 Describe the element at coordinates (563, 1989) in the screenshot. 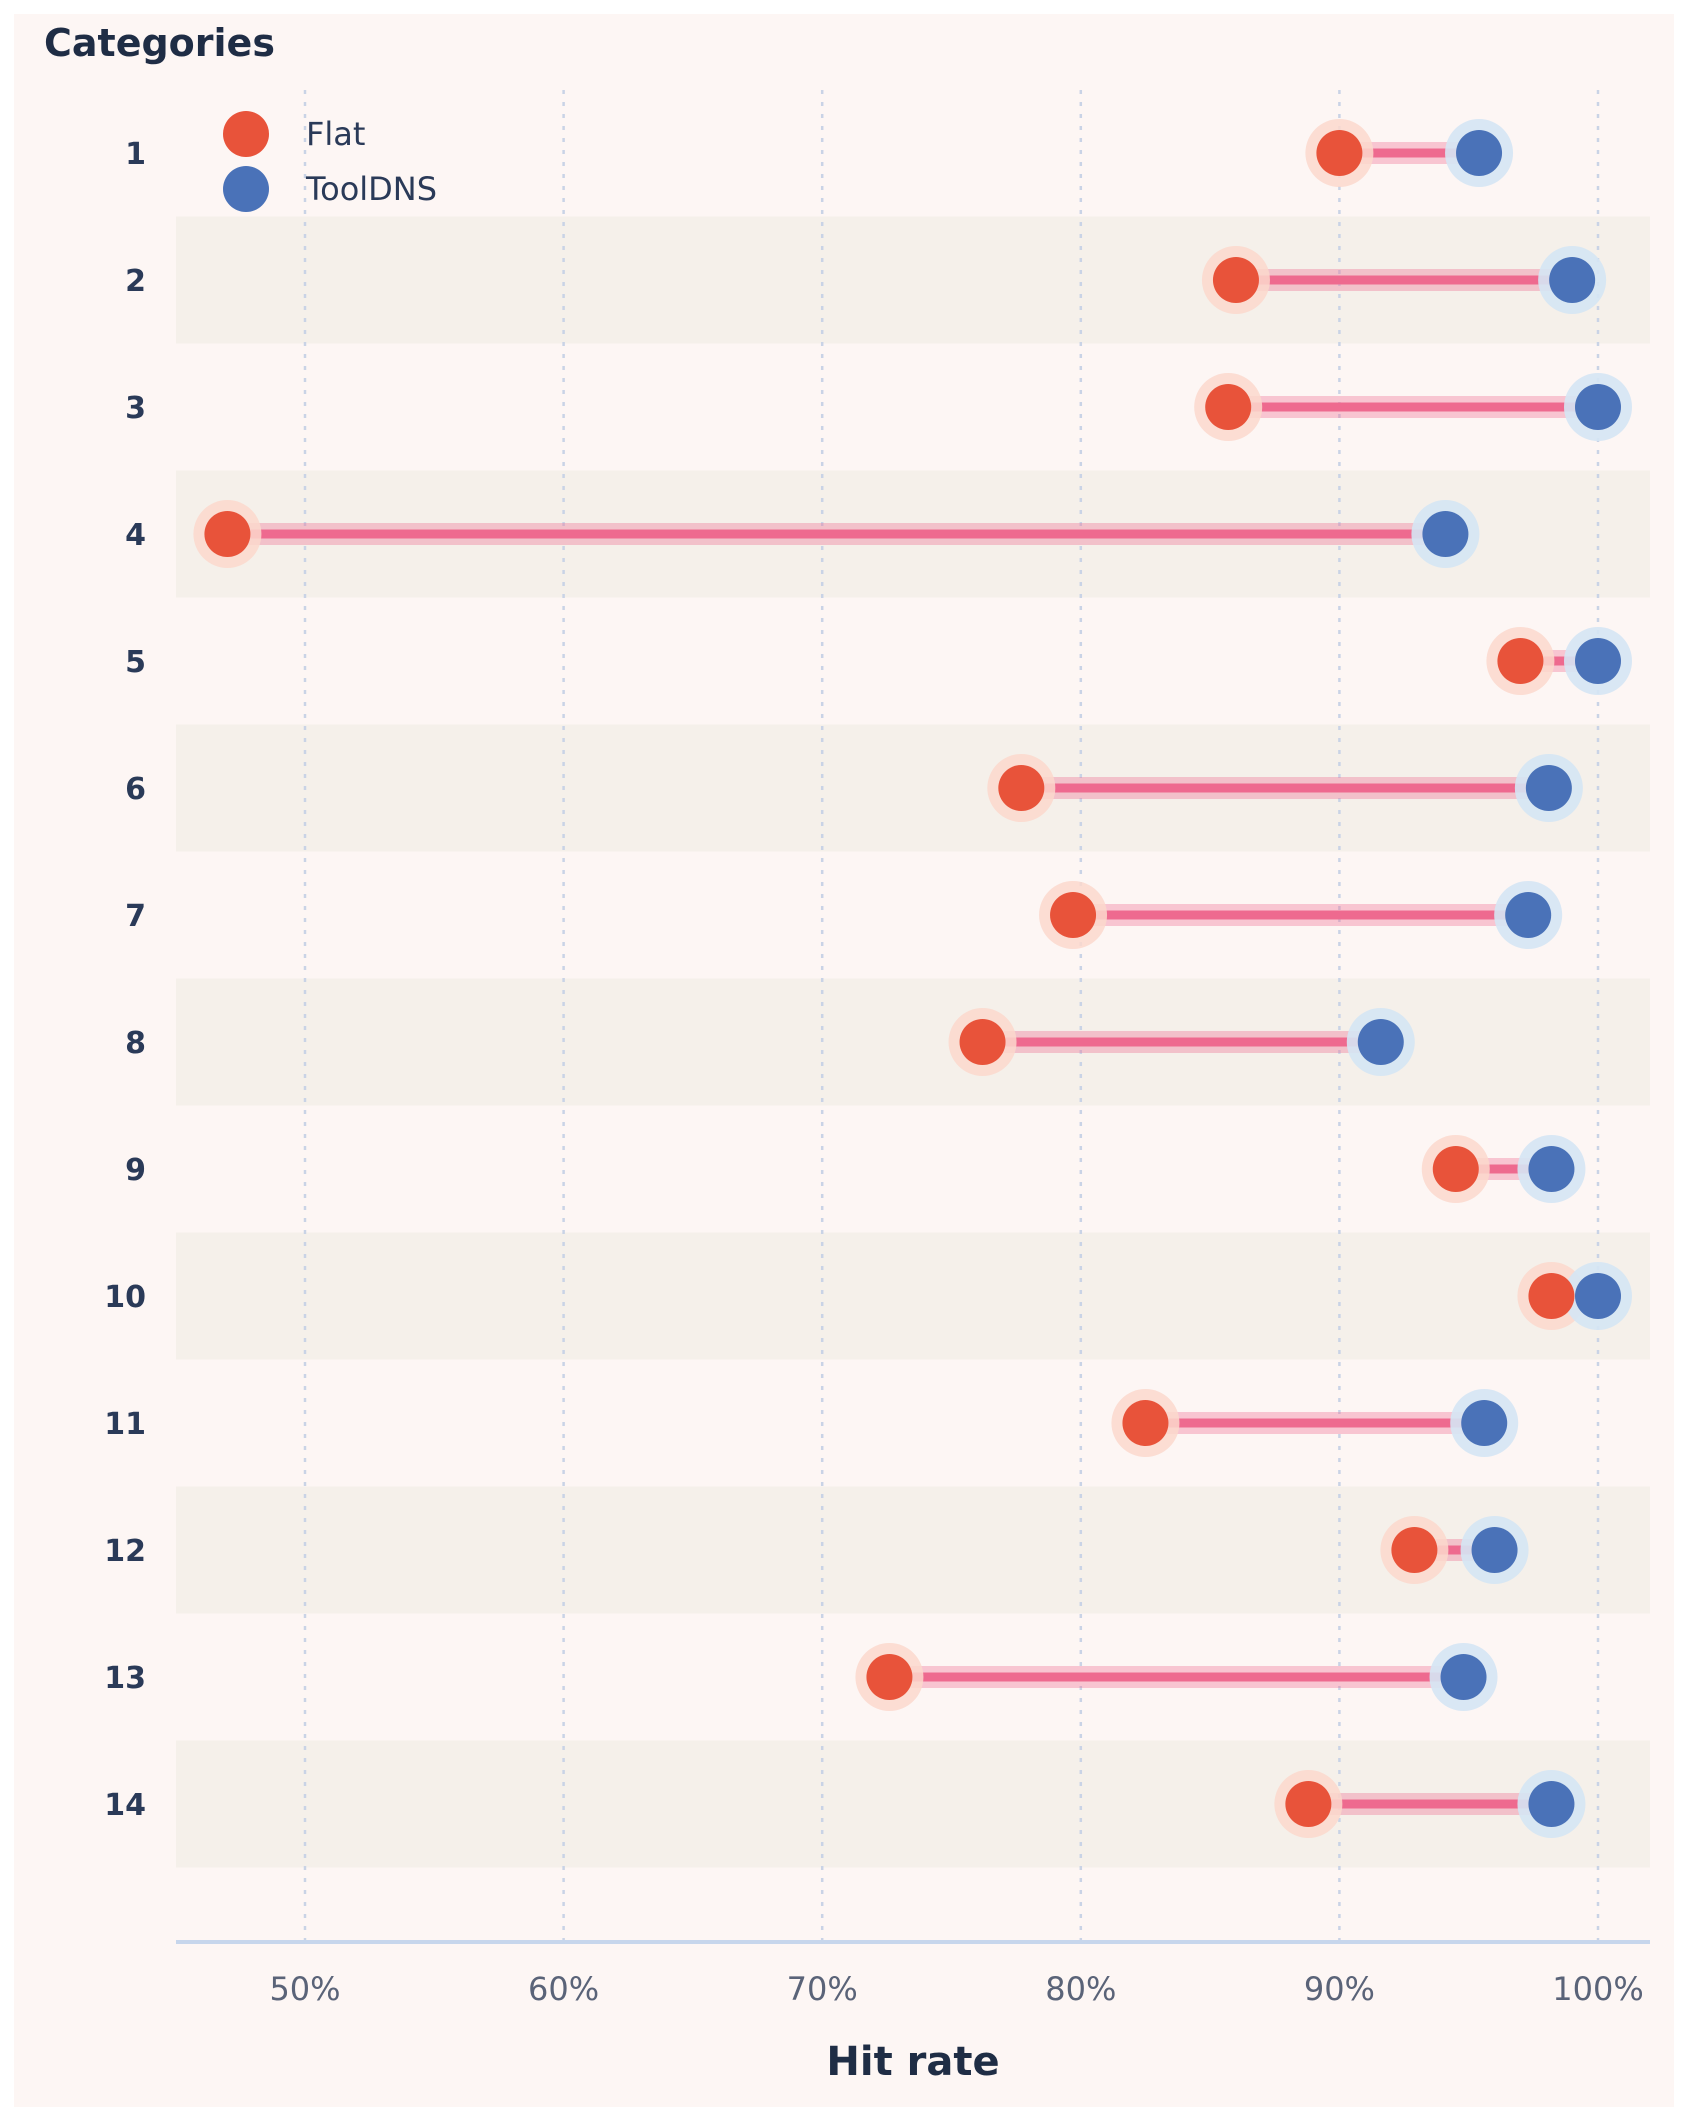

I see `x-tick-label: 60%` at that location.